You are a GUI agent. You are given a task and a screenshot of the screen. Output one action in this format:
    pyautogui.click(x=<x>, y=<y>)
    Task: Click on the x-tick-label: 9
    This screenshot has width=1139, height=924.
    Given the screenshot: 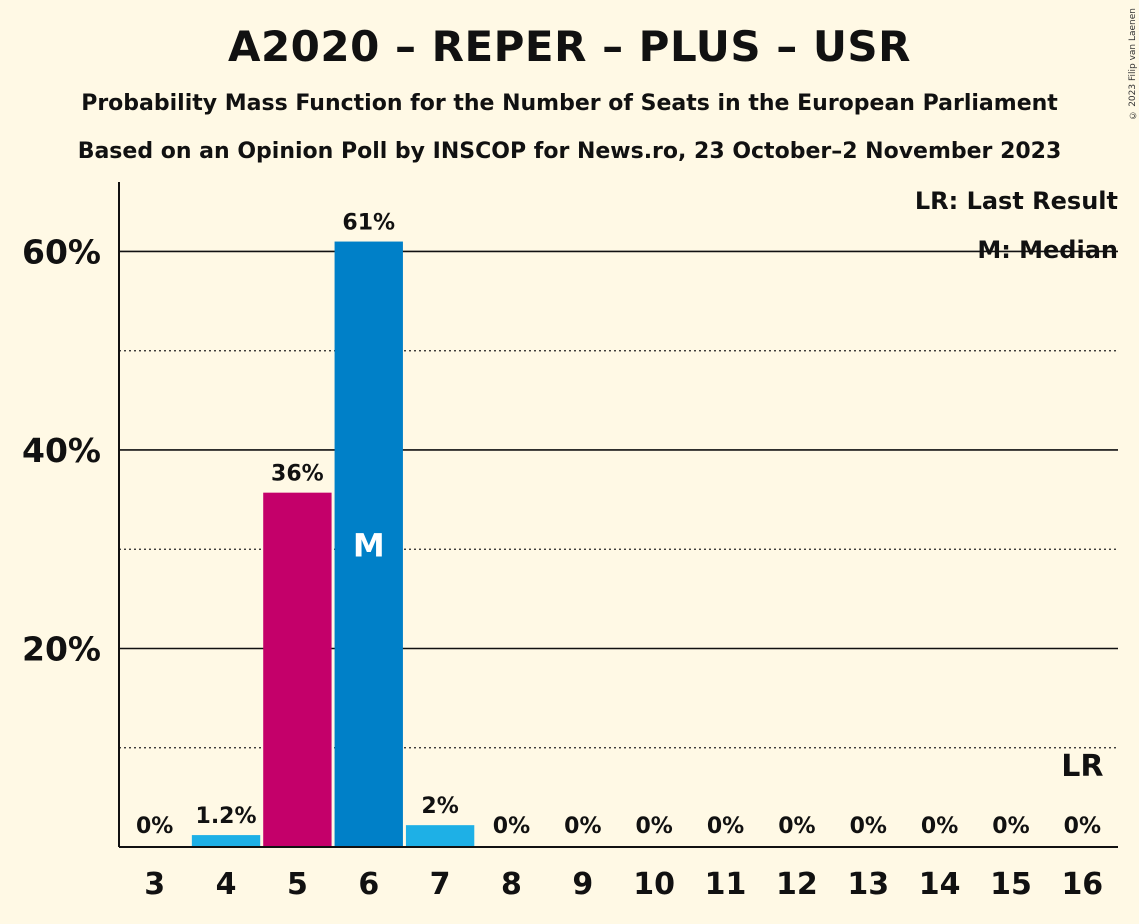 What is the action you would take?
    pyautogui.click(x=582, y=884)
    